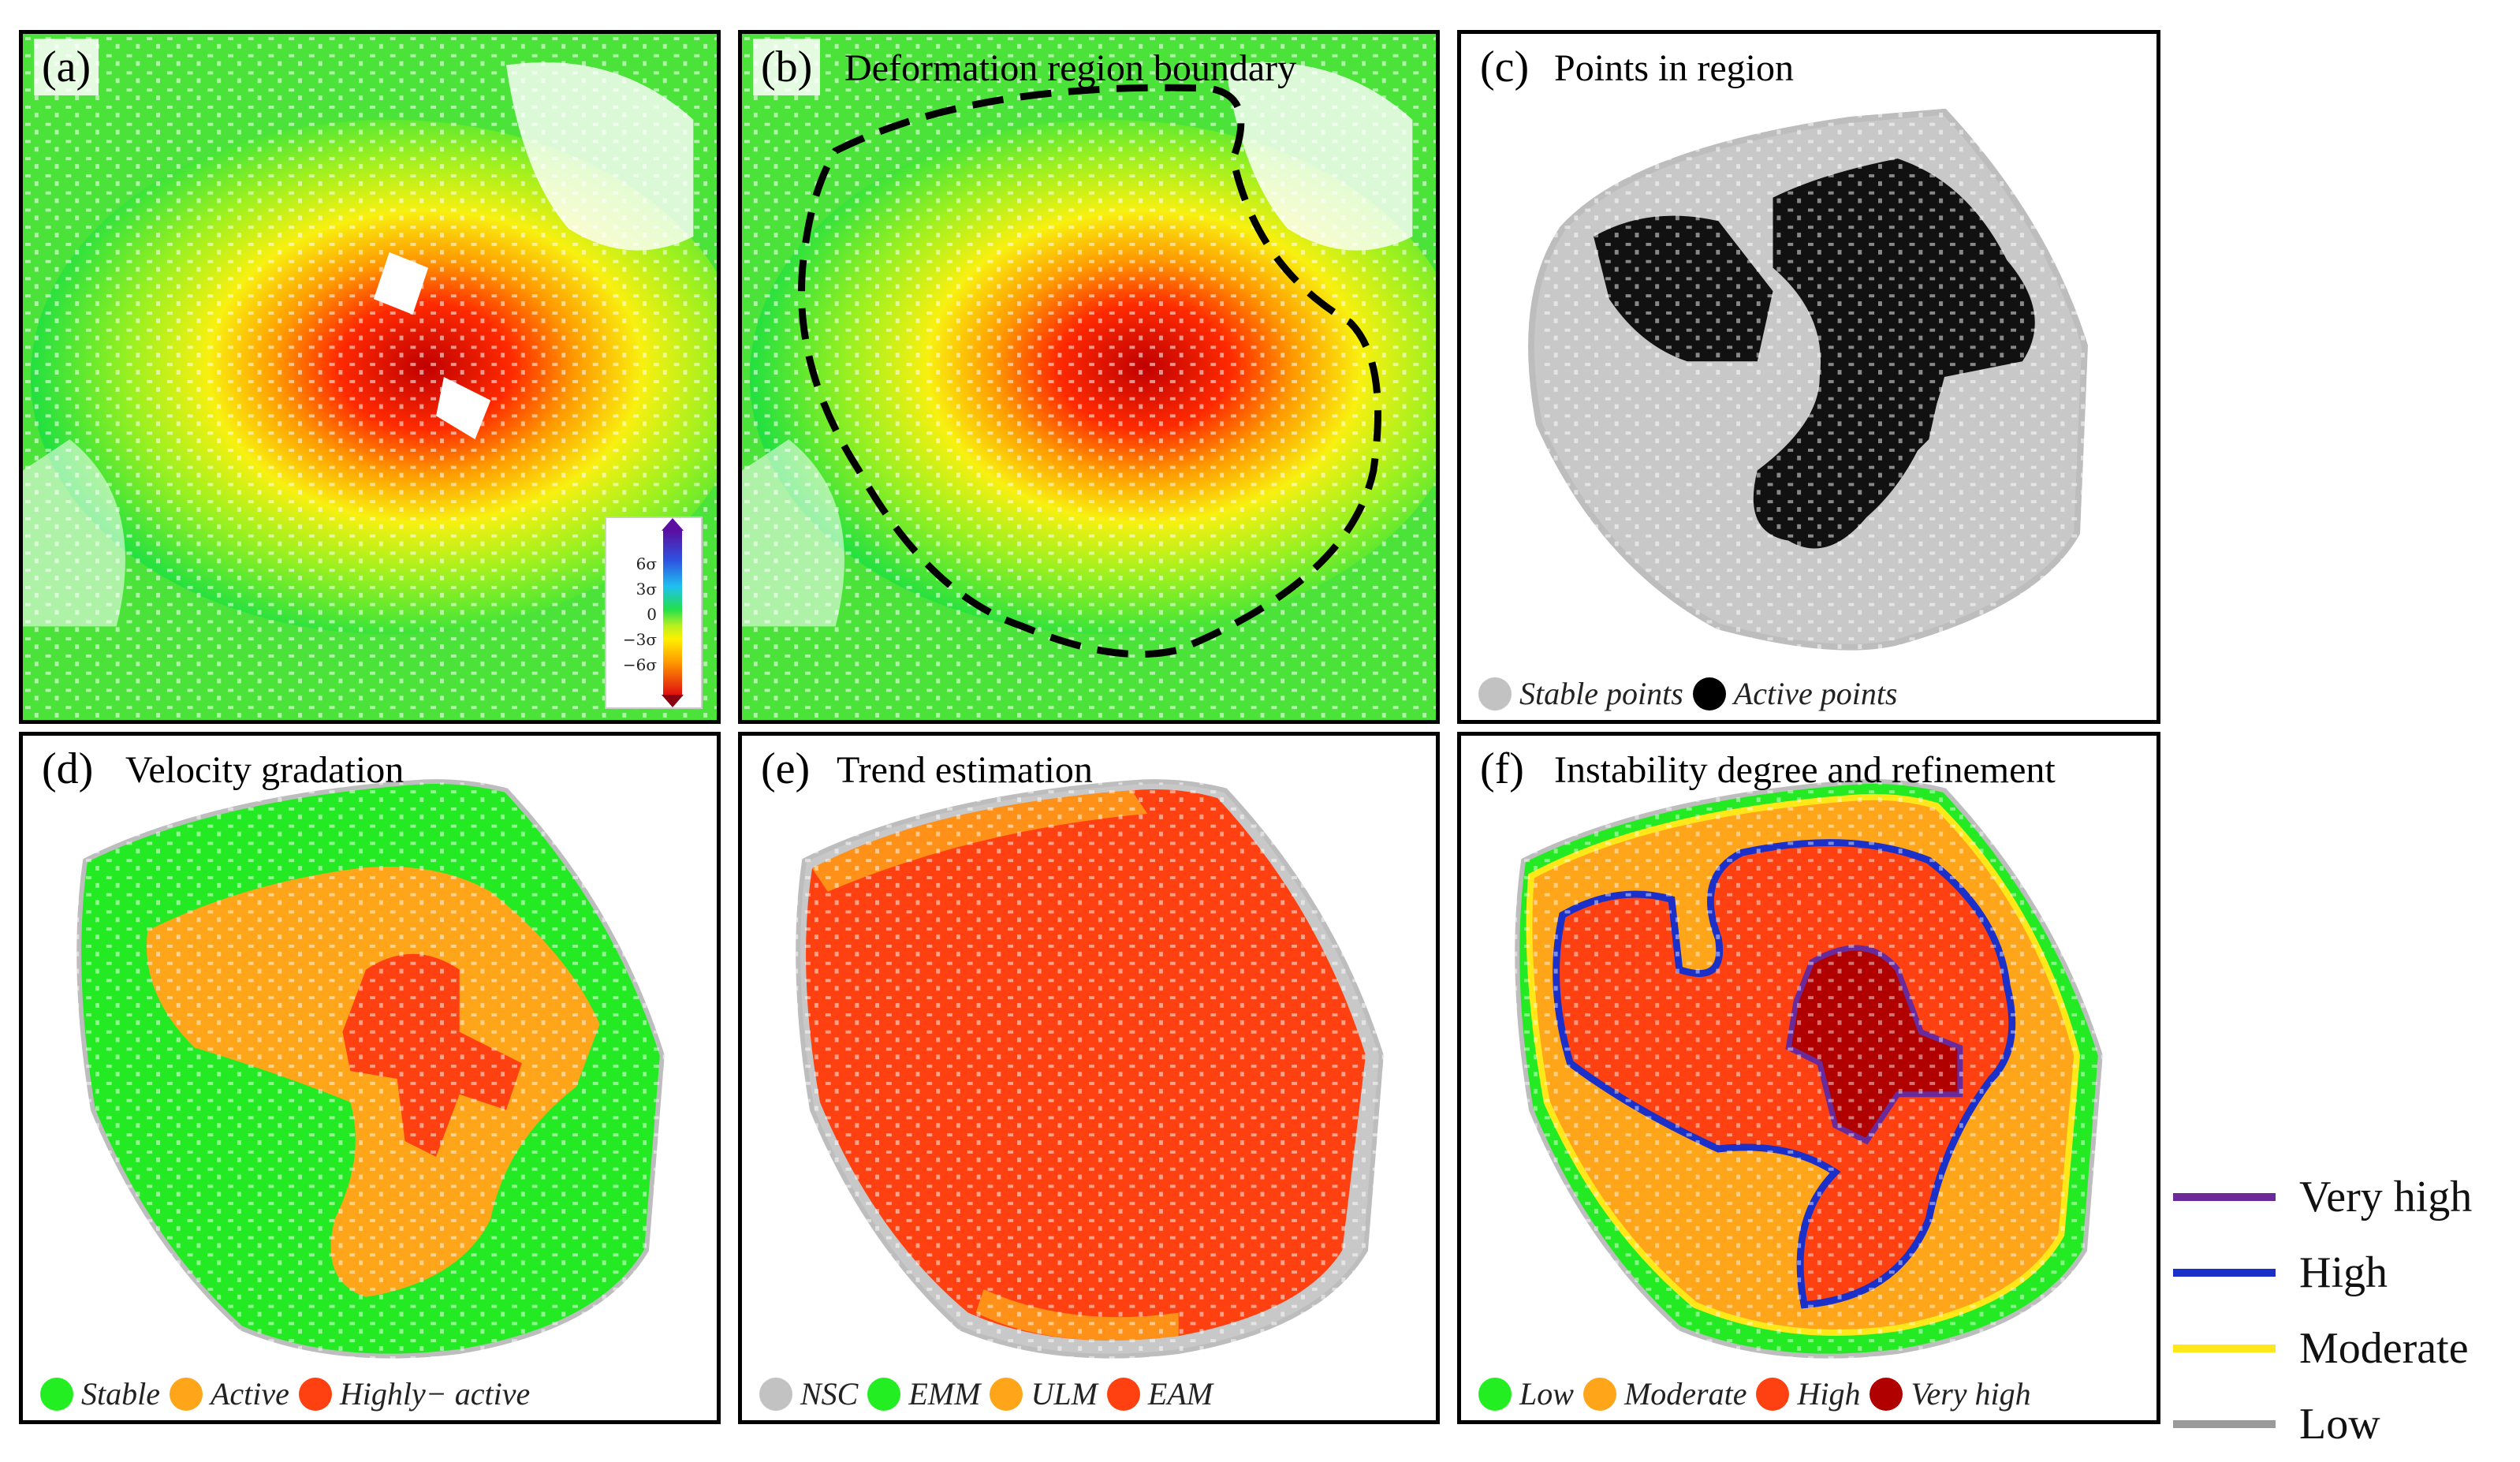 Image resolution: width=2520 pixels, height=1462 pixels. What do you see at coordinates (1092, 1077) in the screenshot?
I see `trend-estimation-map` at bounding box center [1092, 1077].